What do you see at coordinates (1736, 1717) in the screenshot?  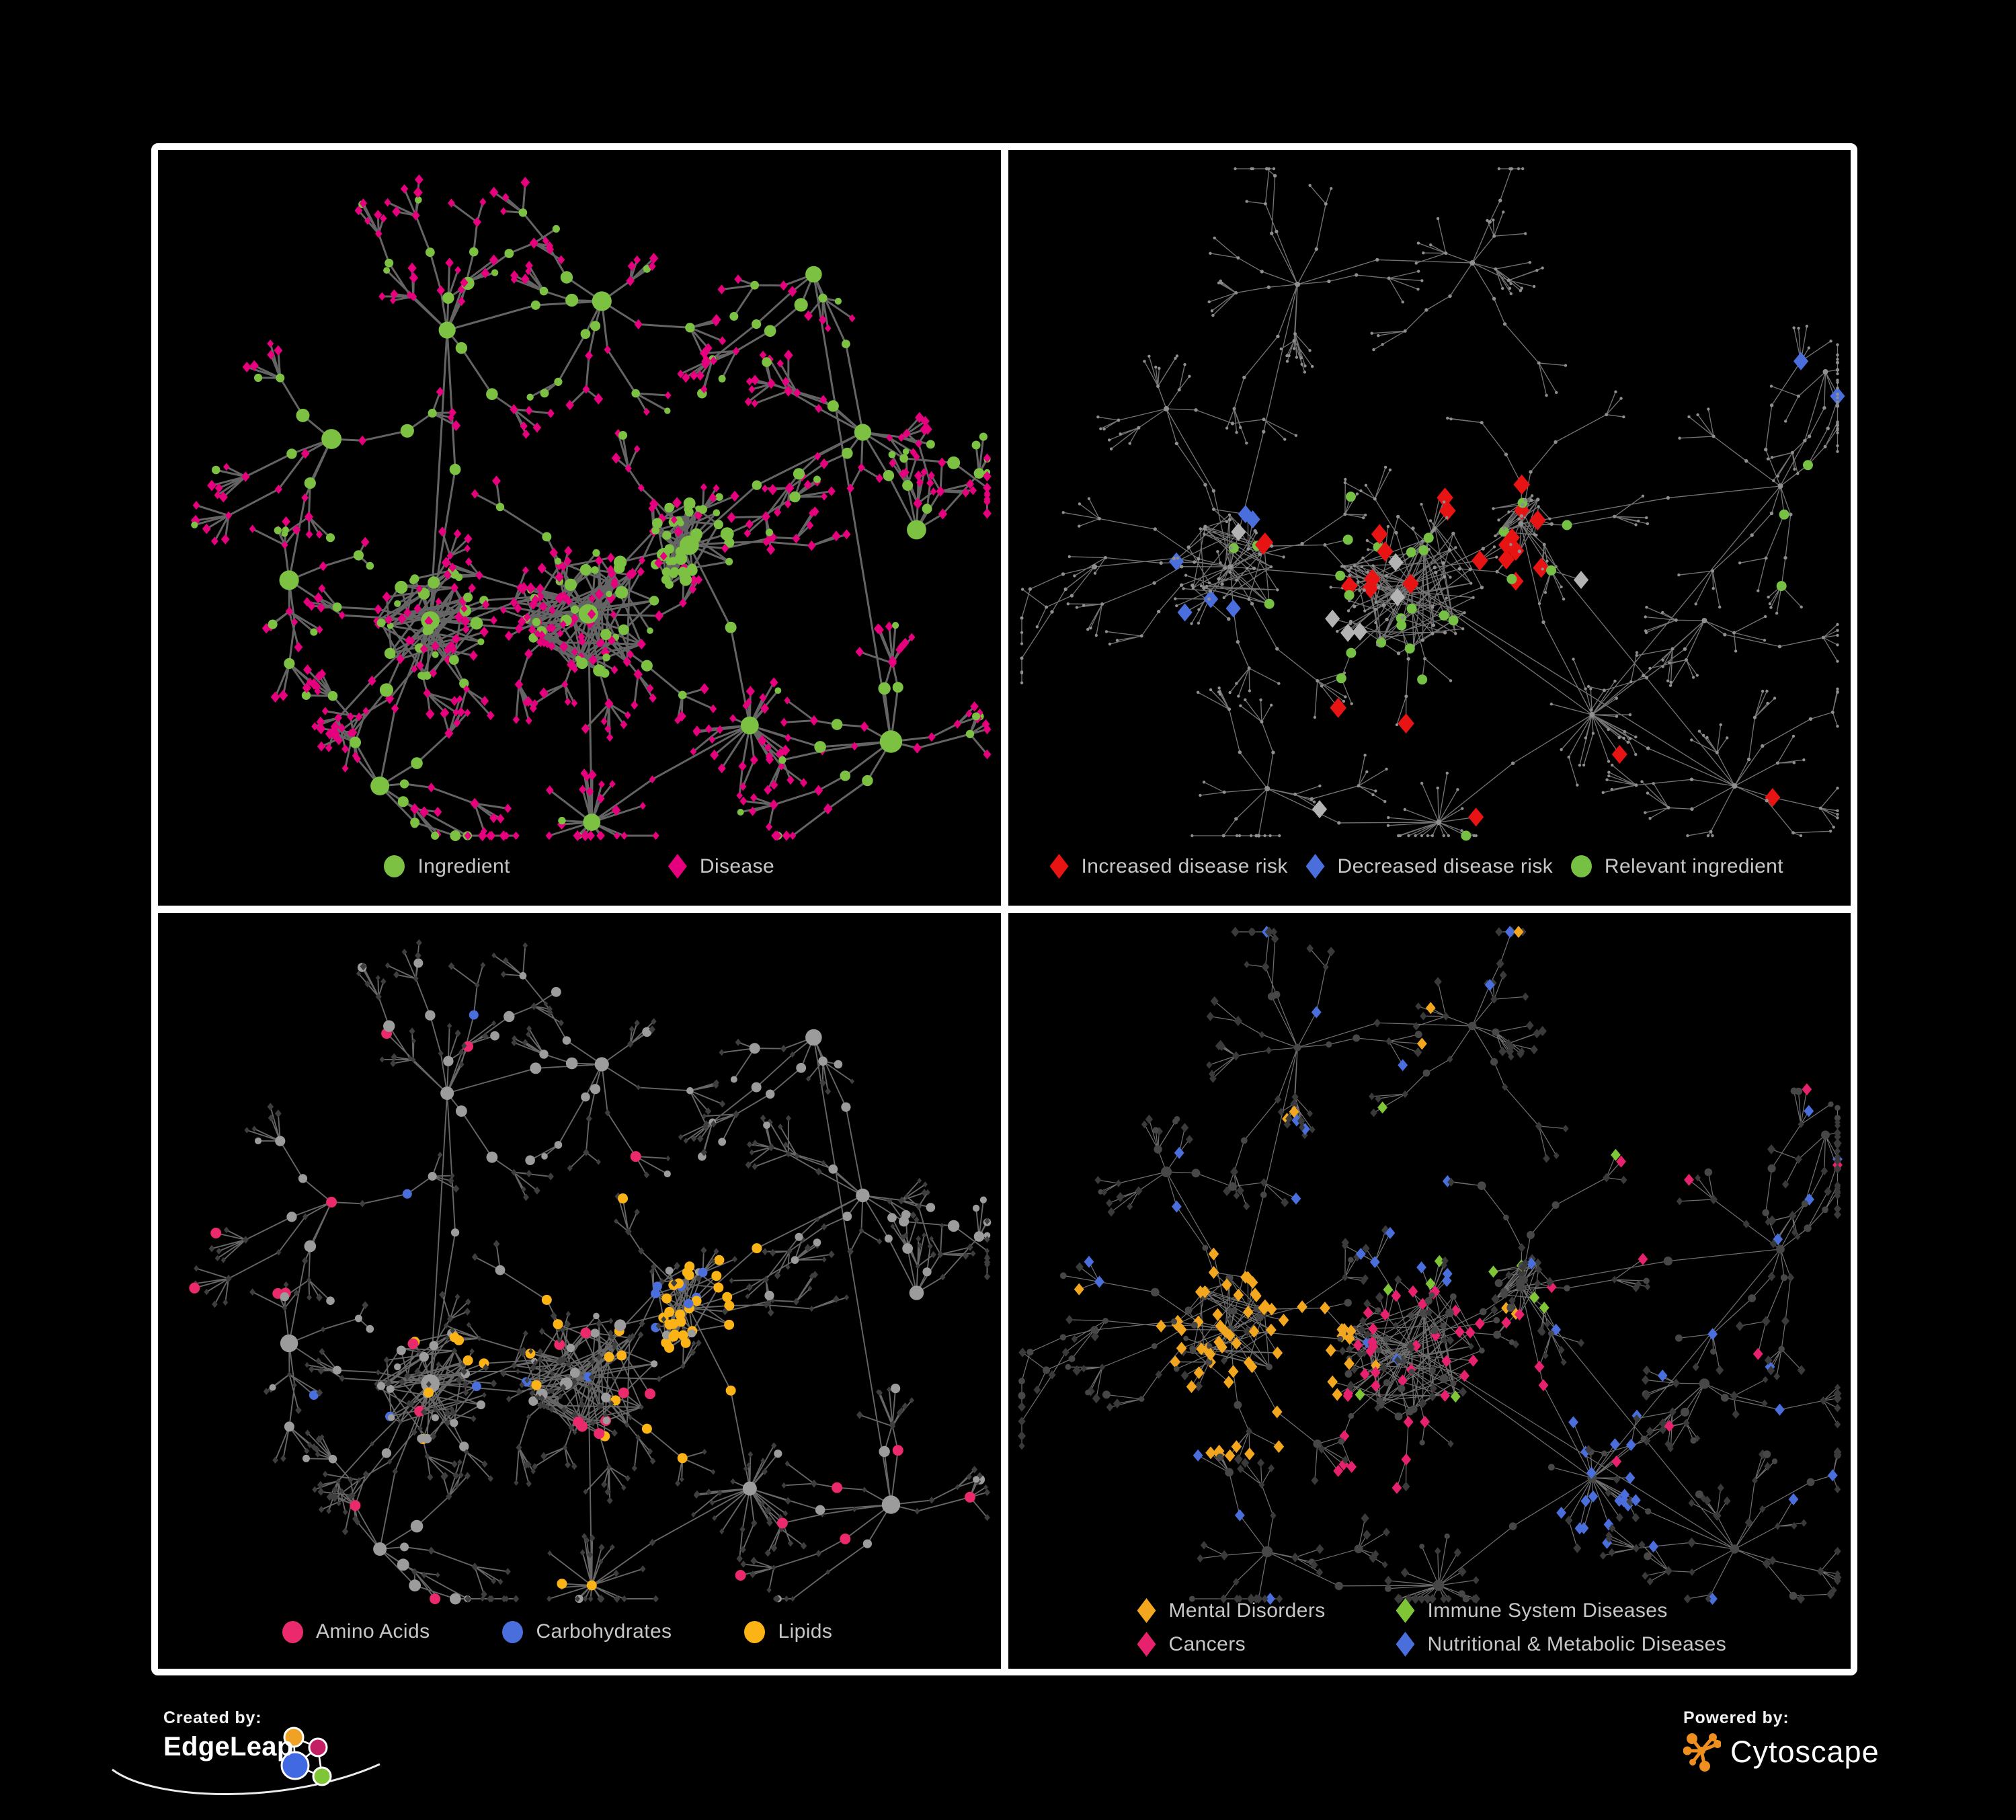 I see `powered-by-label: Powered by:` at bounding box center [1736, 1717].